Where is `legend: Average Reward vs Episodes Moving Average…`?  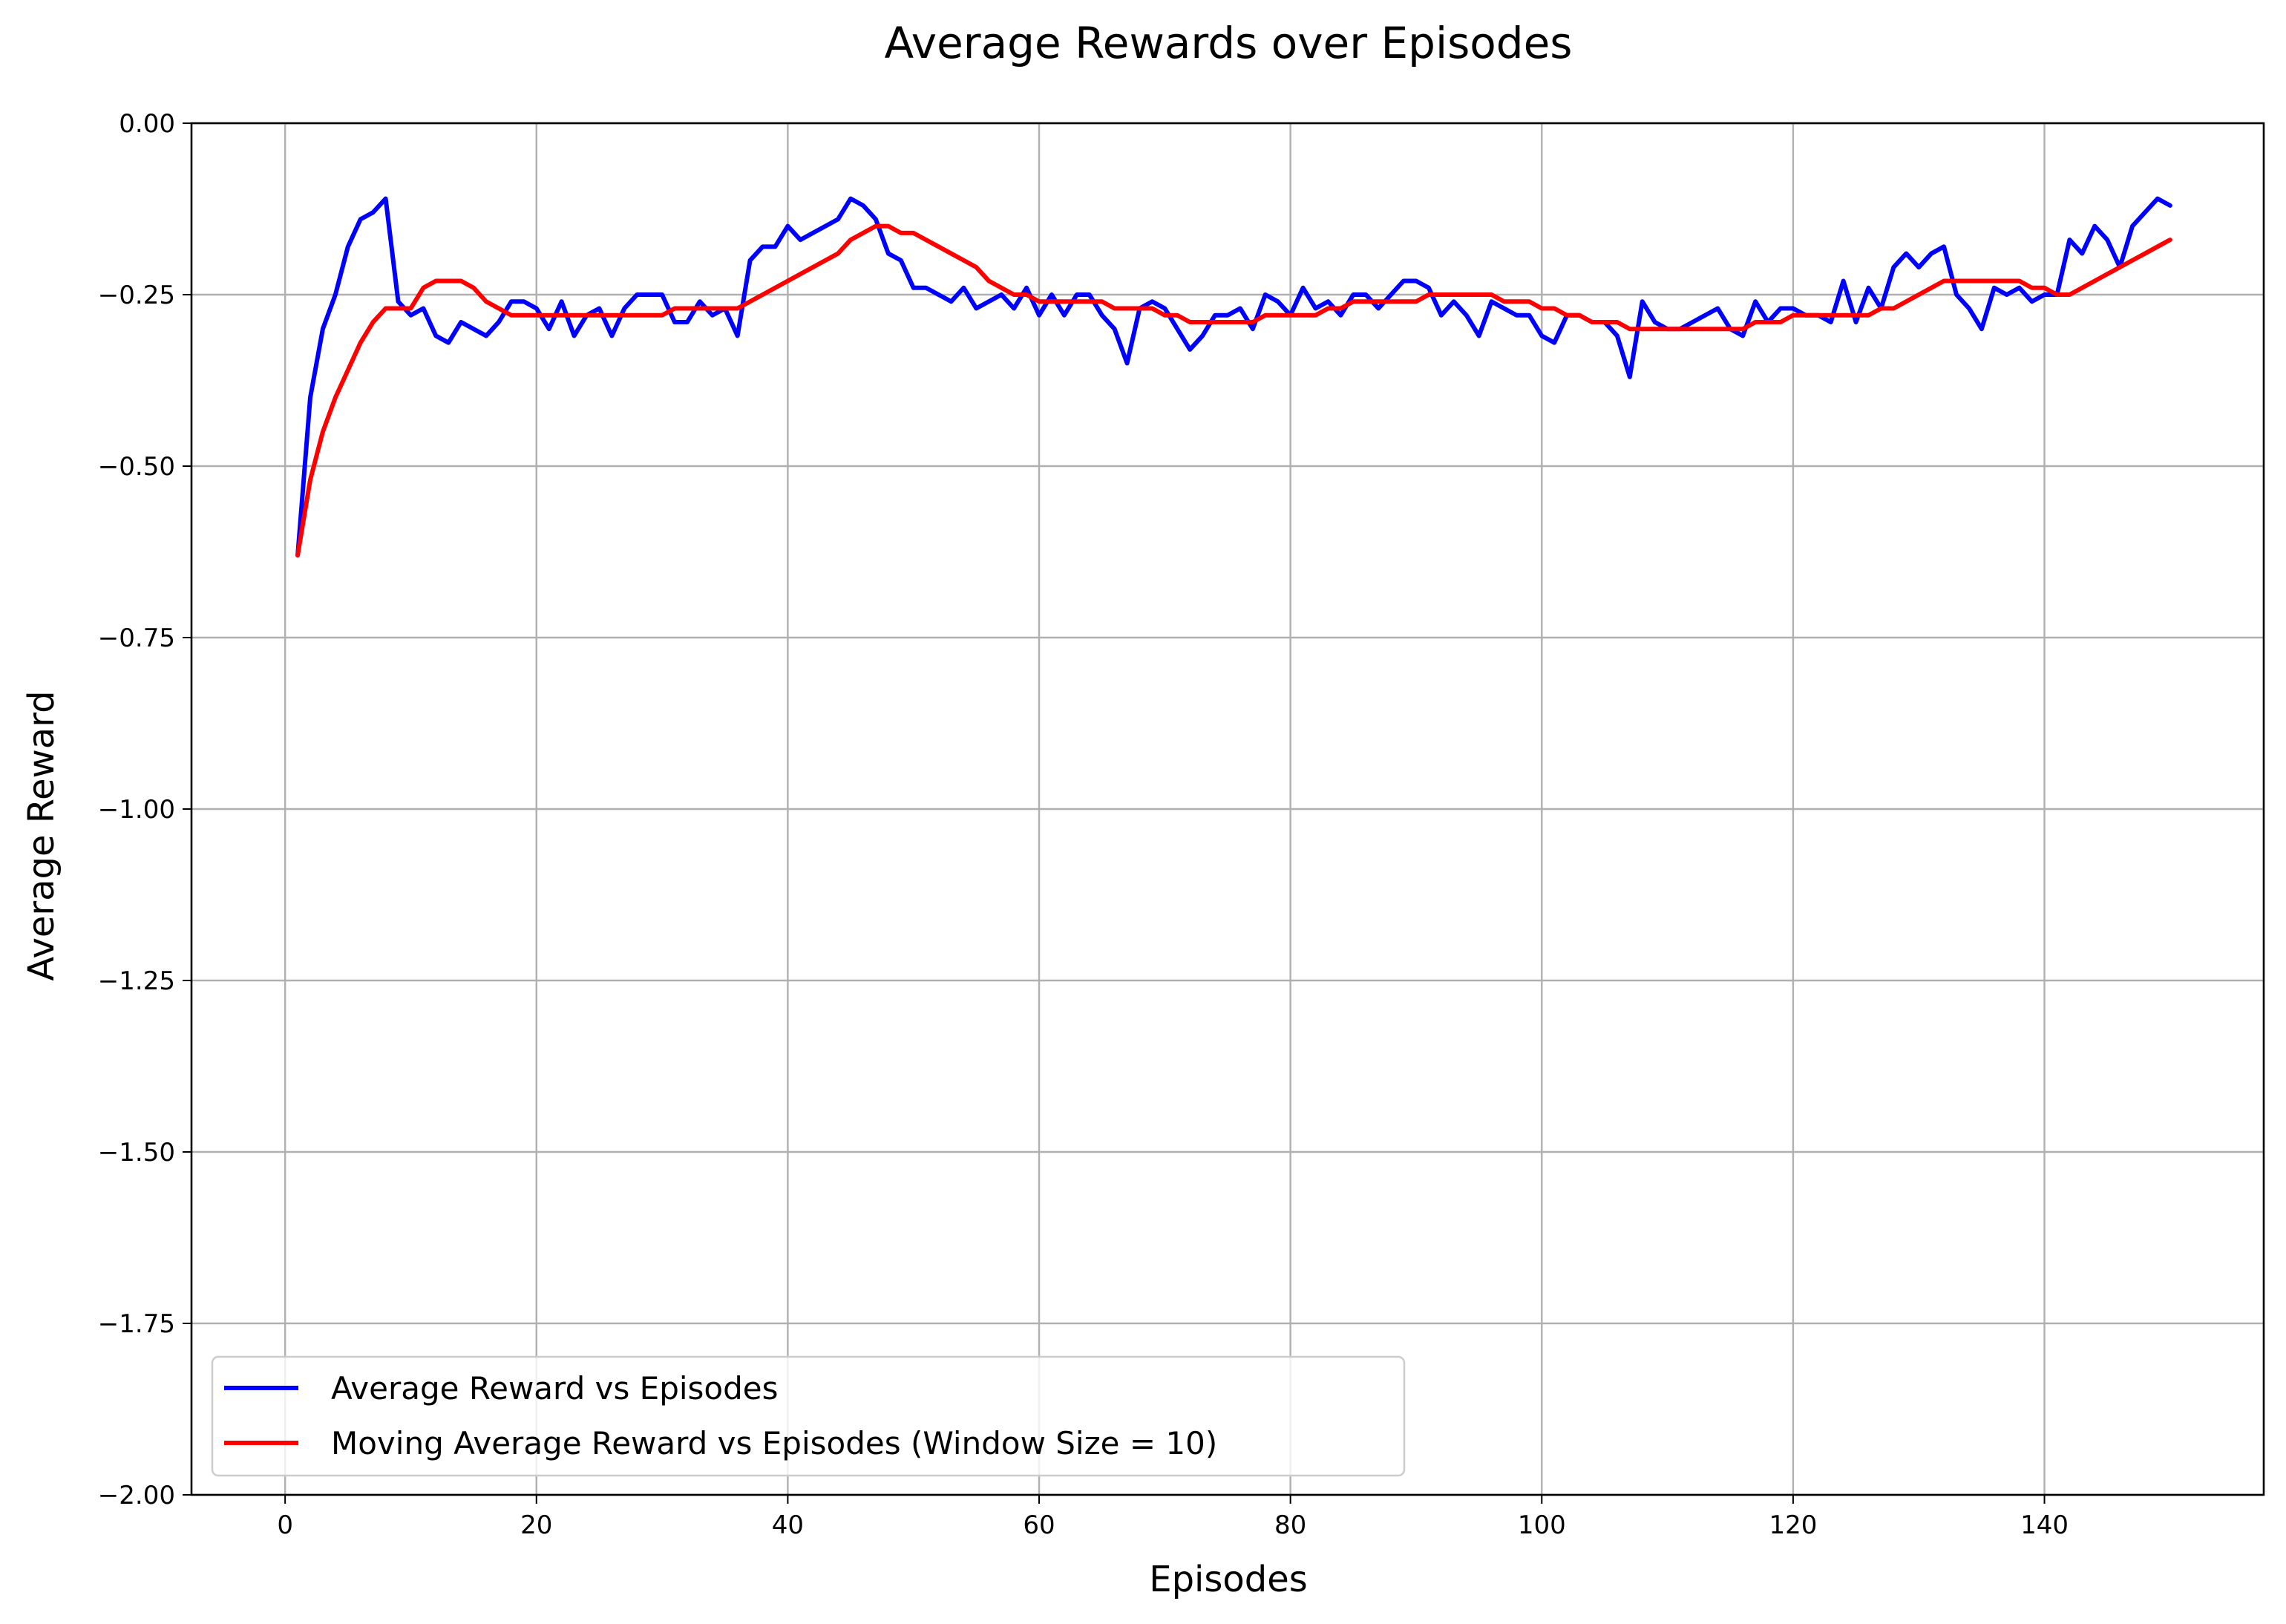
legend: Average Reward vs Episodes Moving Average… is located at coordinates (809, 1416).